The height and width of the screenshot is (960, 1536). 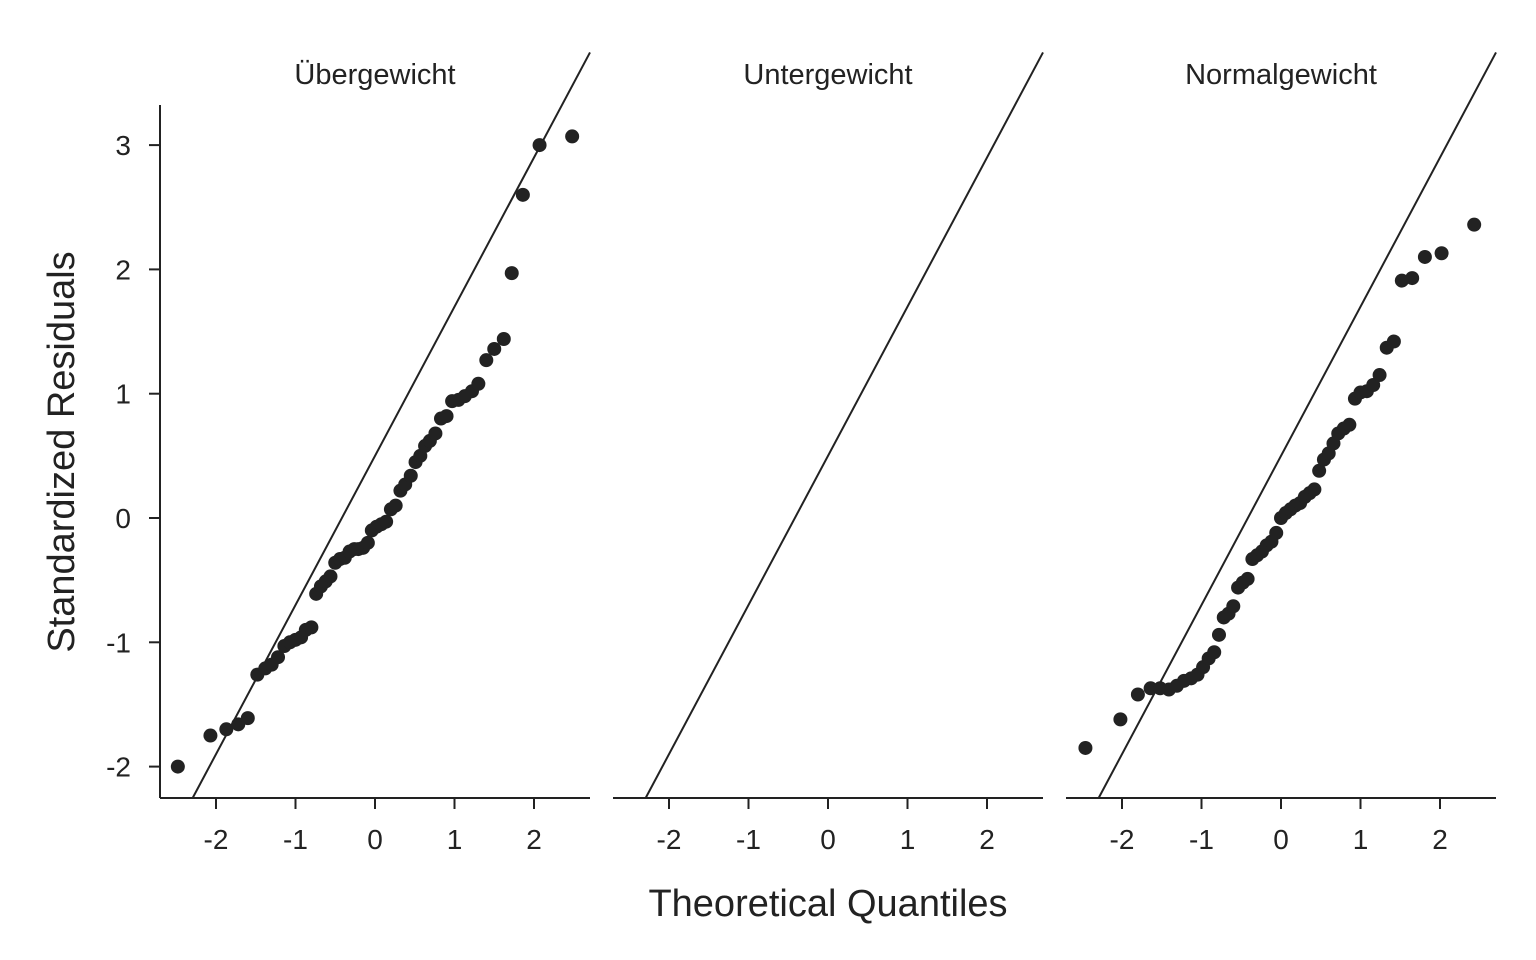 I want to click on y-tick-label: -2, so click(x=118, y=767).